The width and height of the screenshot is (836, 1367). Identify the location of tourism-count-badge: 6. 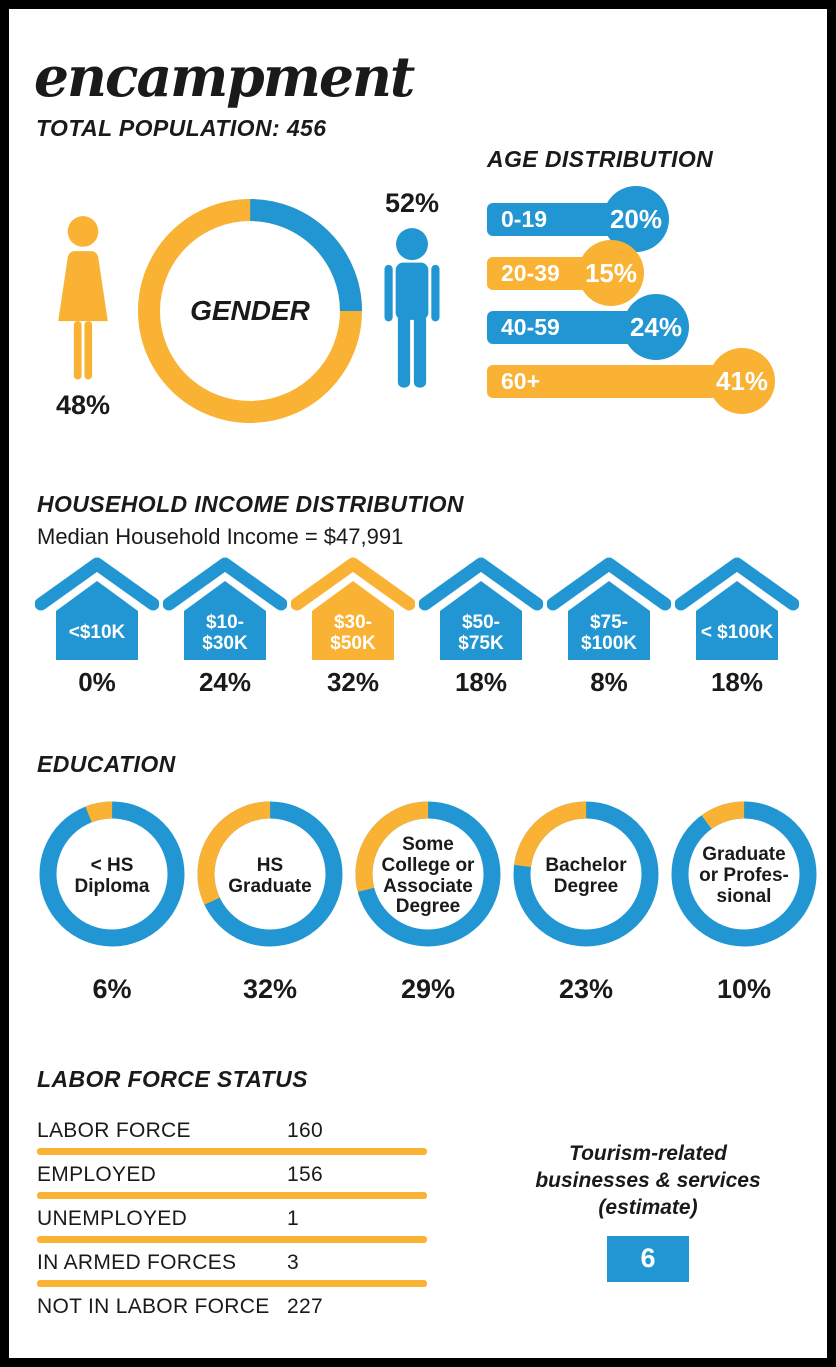
(648, 1258).